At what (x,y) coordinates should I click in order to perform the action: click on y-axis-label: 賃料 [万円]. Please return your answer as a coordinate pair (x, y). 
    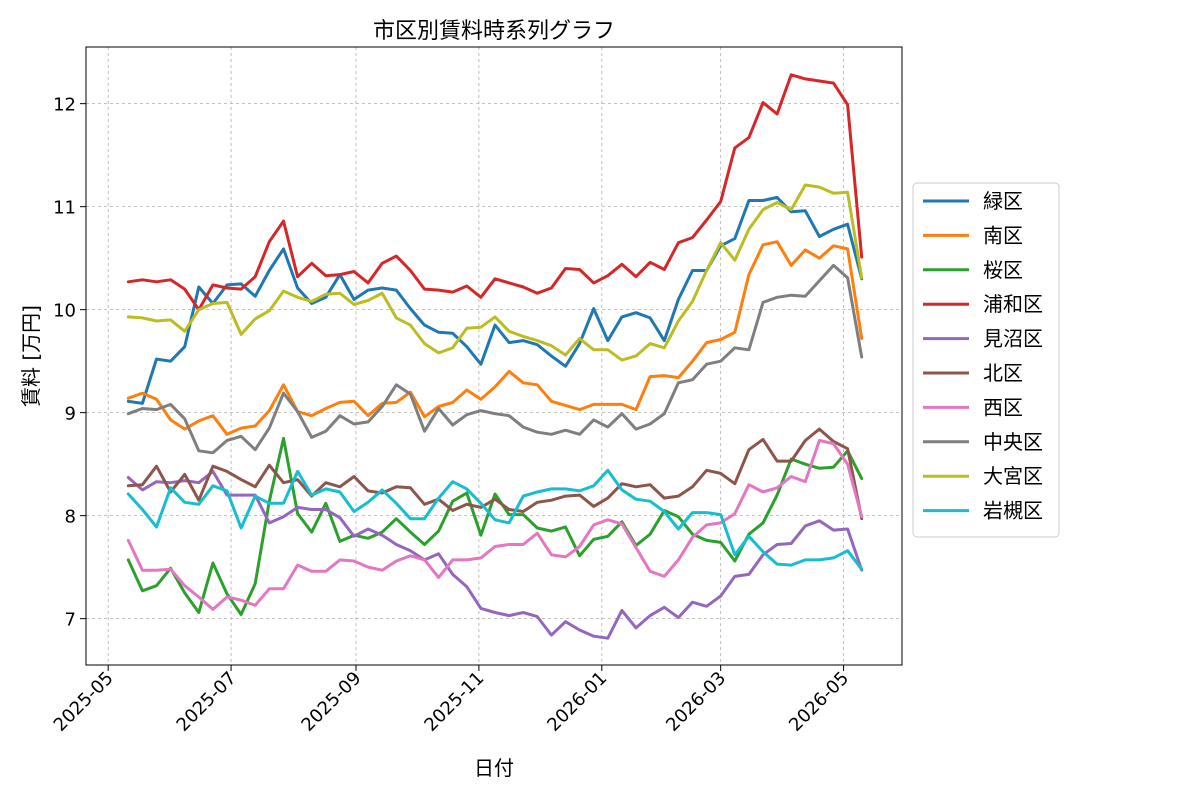
    Looking at the image, I should click on (31, 356).